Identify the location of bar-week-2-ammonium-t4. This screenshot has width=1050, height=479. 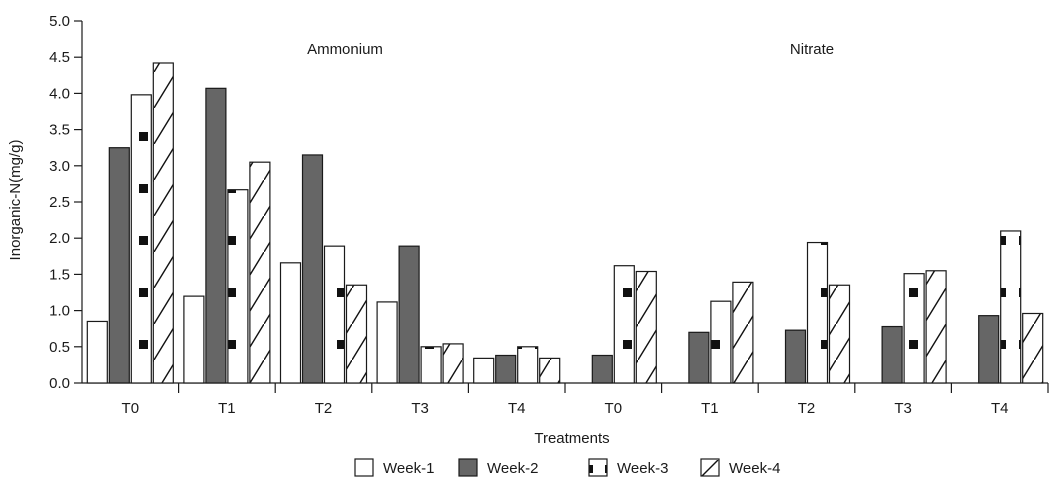
(506, 369).